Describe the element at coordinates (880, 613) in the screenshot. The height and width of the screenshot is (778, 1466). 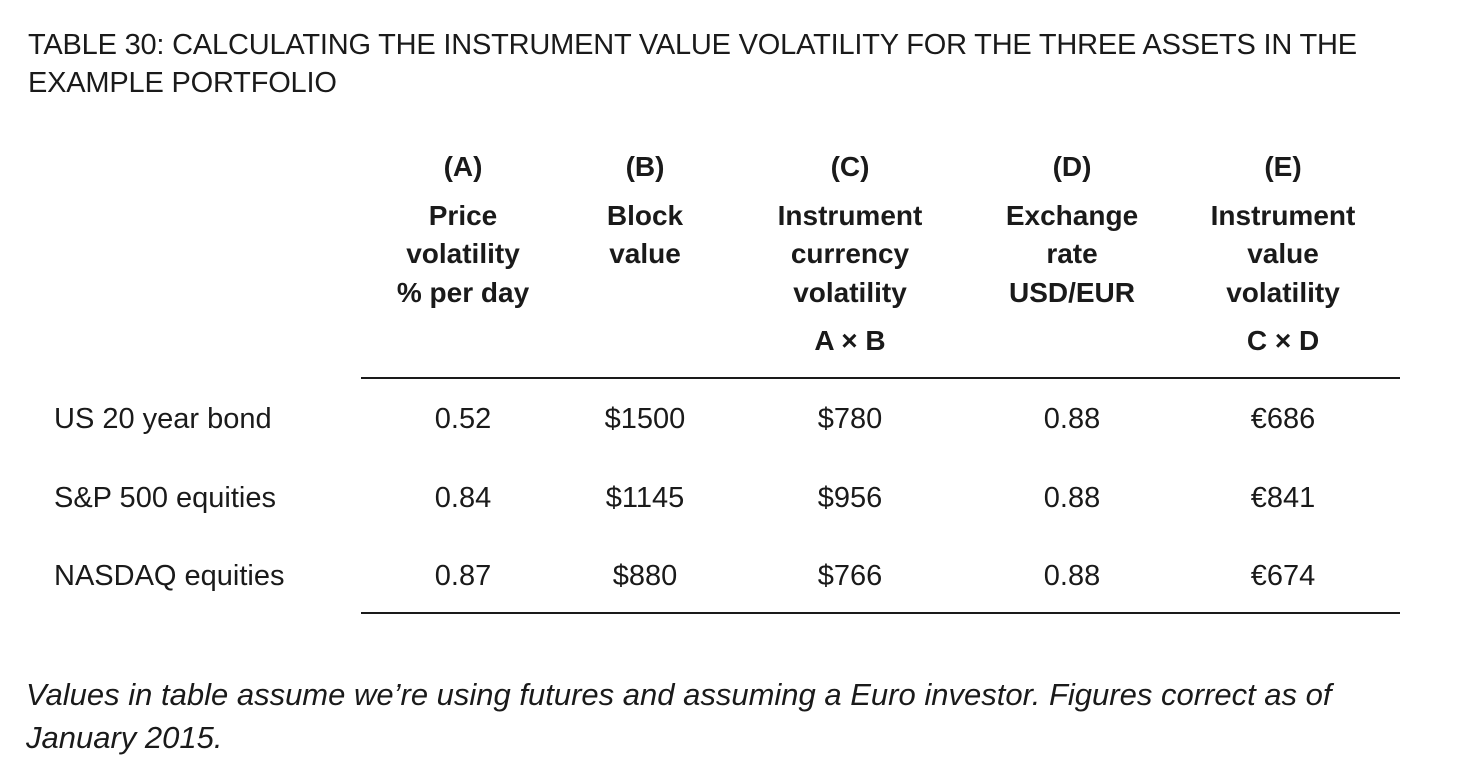
I see `table-bottom-rule` at that location.